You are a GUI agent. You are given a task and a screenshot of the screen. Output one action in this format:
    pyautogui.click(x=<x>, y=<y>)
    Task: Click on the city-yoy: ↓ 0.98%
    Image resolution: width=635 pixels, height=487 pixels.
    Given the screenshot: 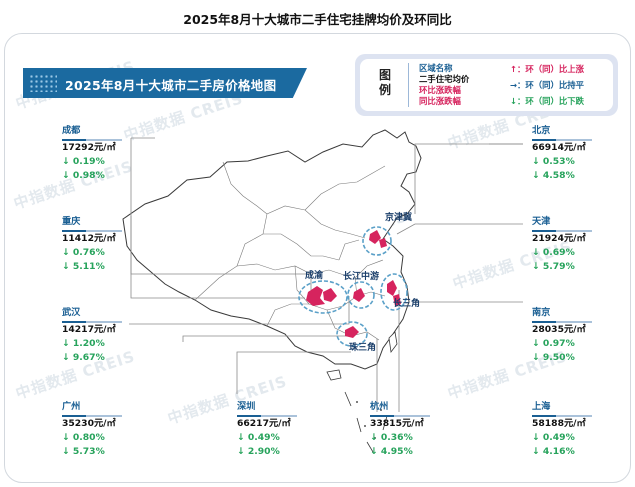 What is the action you would take?
    pyautogui.click(x=83, y=175)
    